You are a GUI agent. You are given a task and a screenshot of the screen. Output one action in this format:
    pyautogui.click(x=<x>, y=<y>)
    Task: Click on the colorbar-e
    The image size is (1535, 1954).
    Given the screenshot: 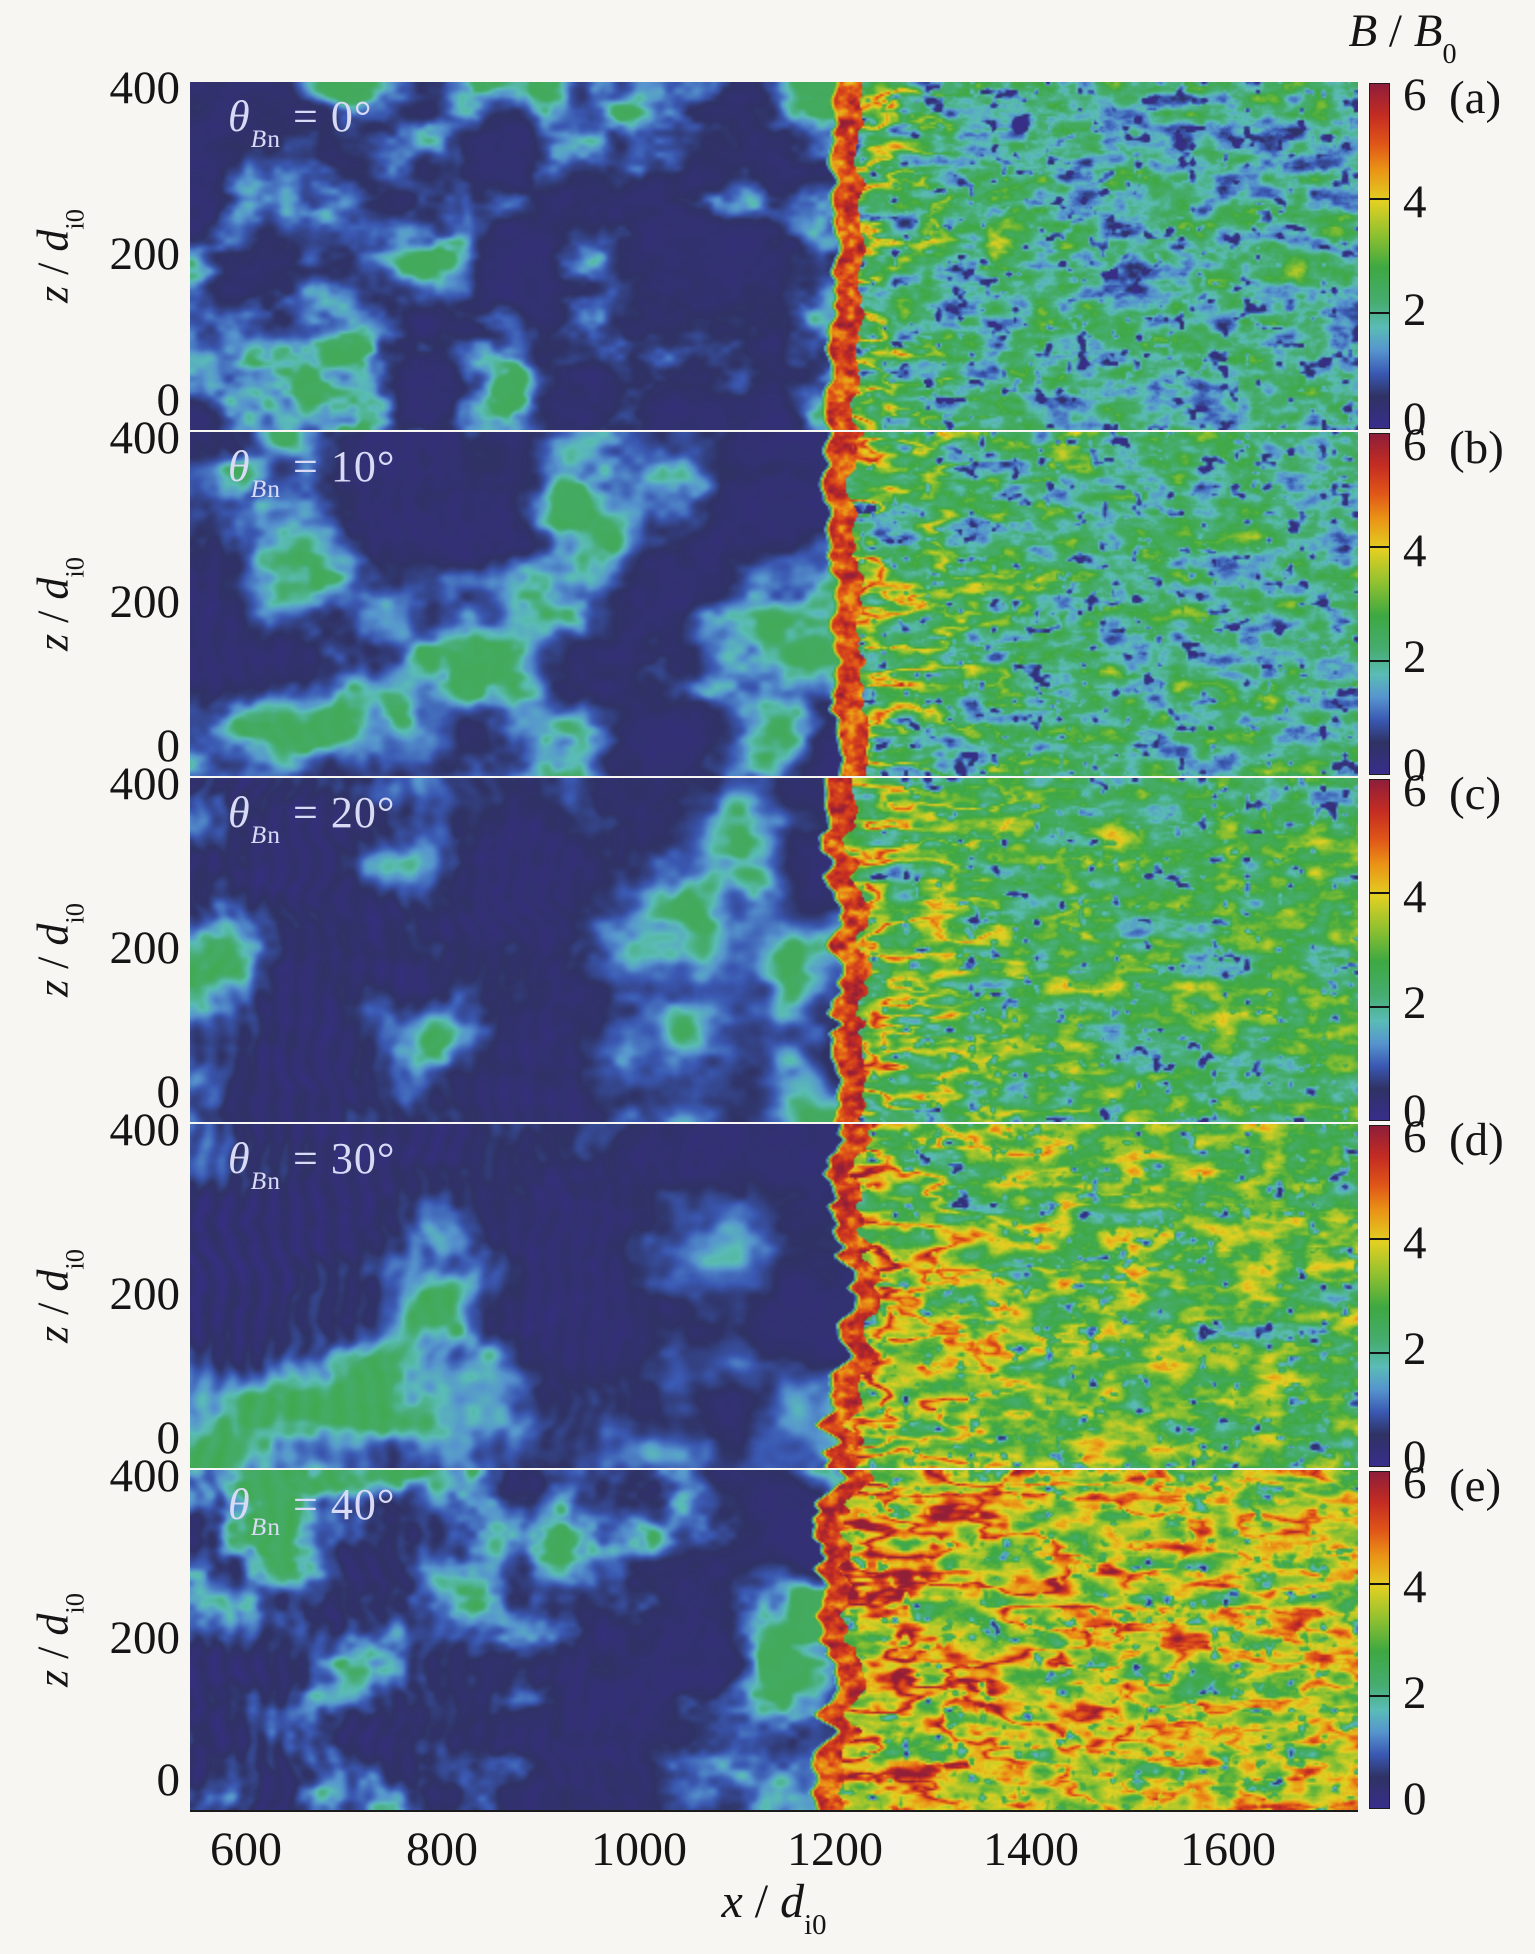 What is the action you would take?
    pyautogui.click(x=1379, y=1640)
    